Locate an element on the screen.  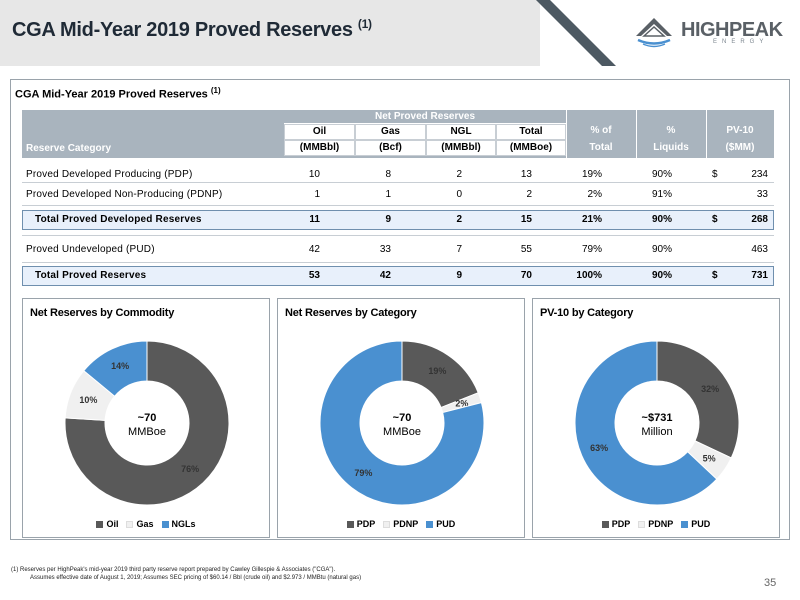
table-cell-ngl: 0 is located at coordinates (459, 194).